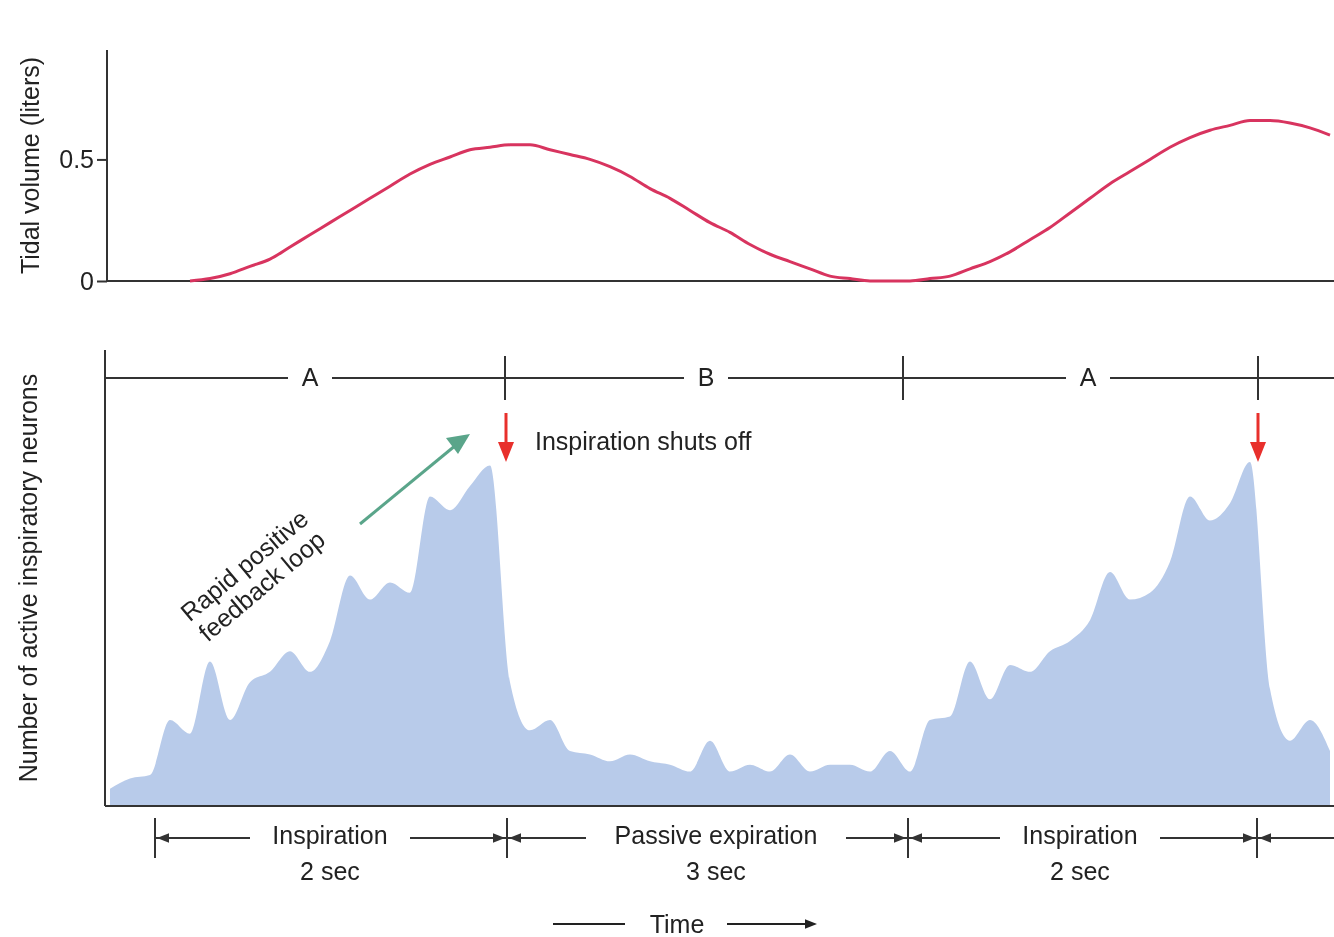 This screenshot has height=937, width=1334. Describe the element at coordinates (76, 158) in the screenshot. I see `y-tick-label: 0.5` at that location.